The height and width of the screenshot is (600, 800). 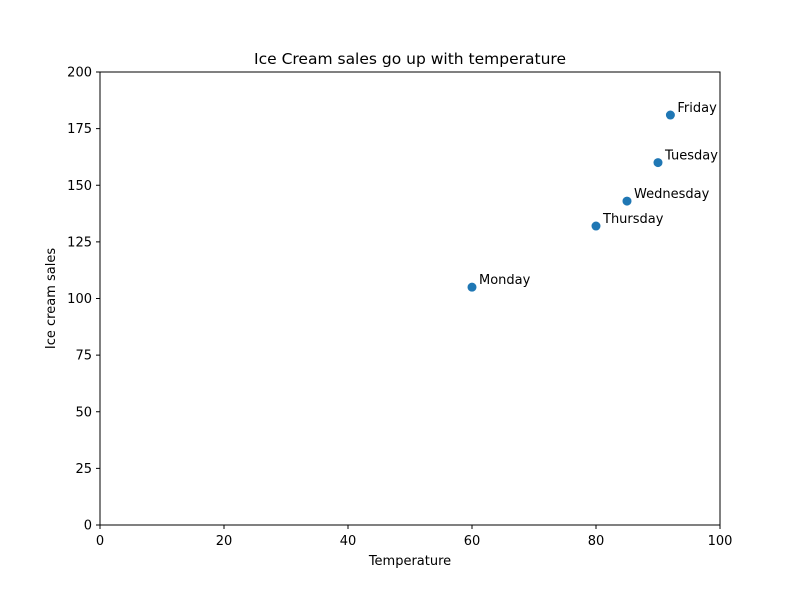 I want to click on x-tick-label: 80, so click(x=596, y=541).